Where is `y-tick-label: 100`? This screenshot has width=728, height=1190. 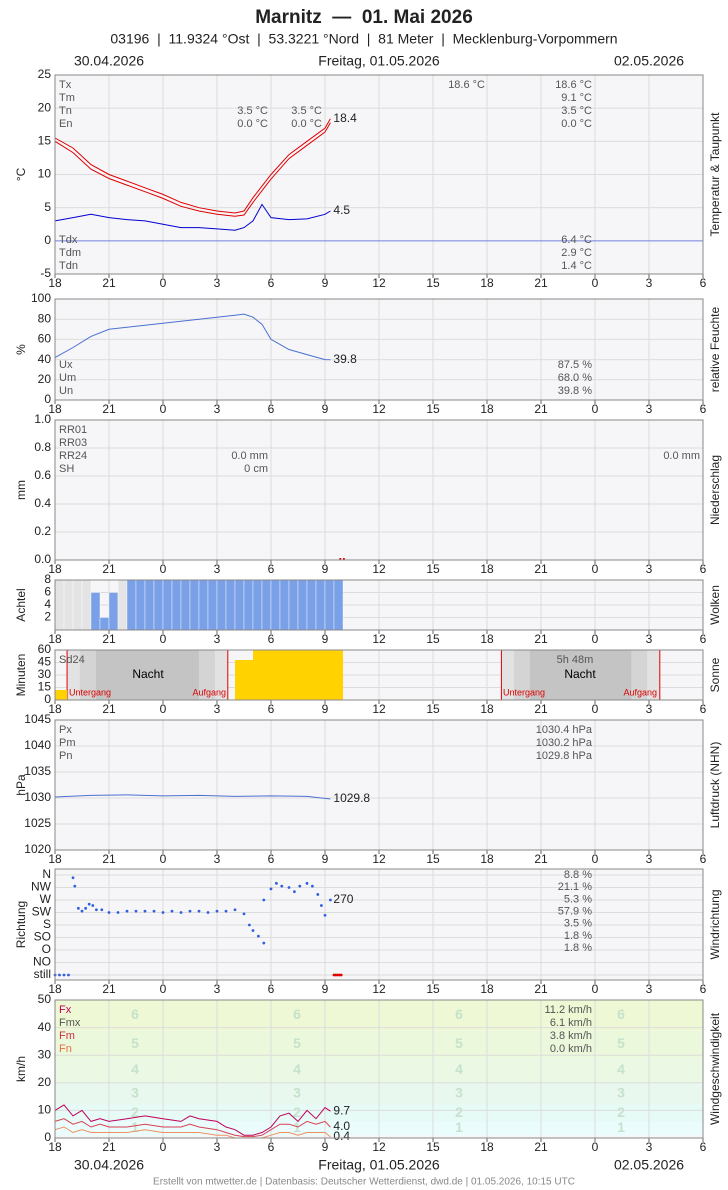
y-tick-label: 100 is located at coordinates (41, 298).